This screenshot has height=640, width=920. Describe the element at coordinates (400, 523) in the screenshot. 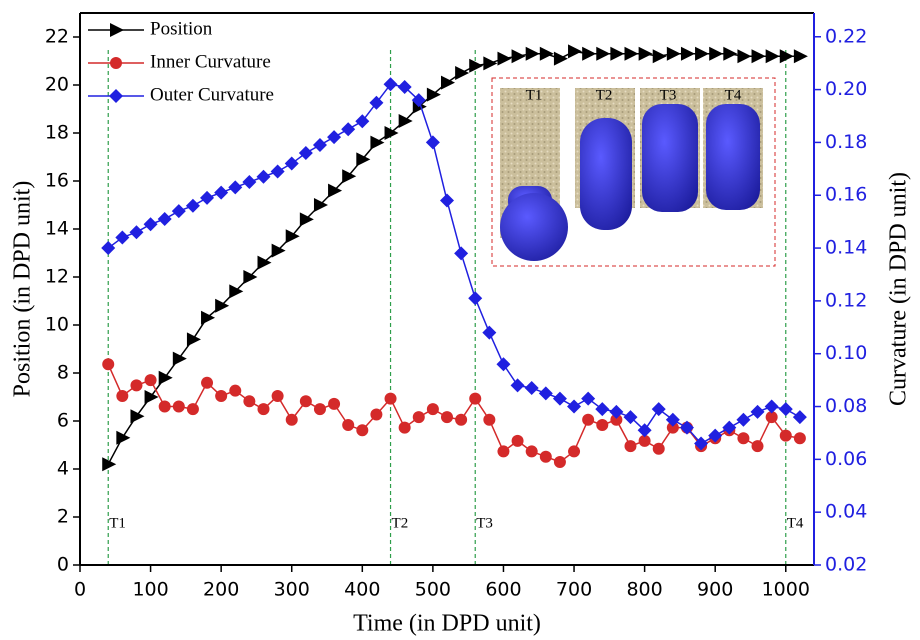

I see `annotation-label: T2` at that location.